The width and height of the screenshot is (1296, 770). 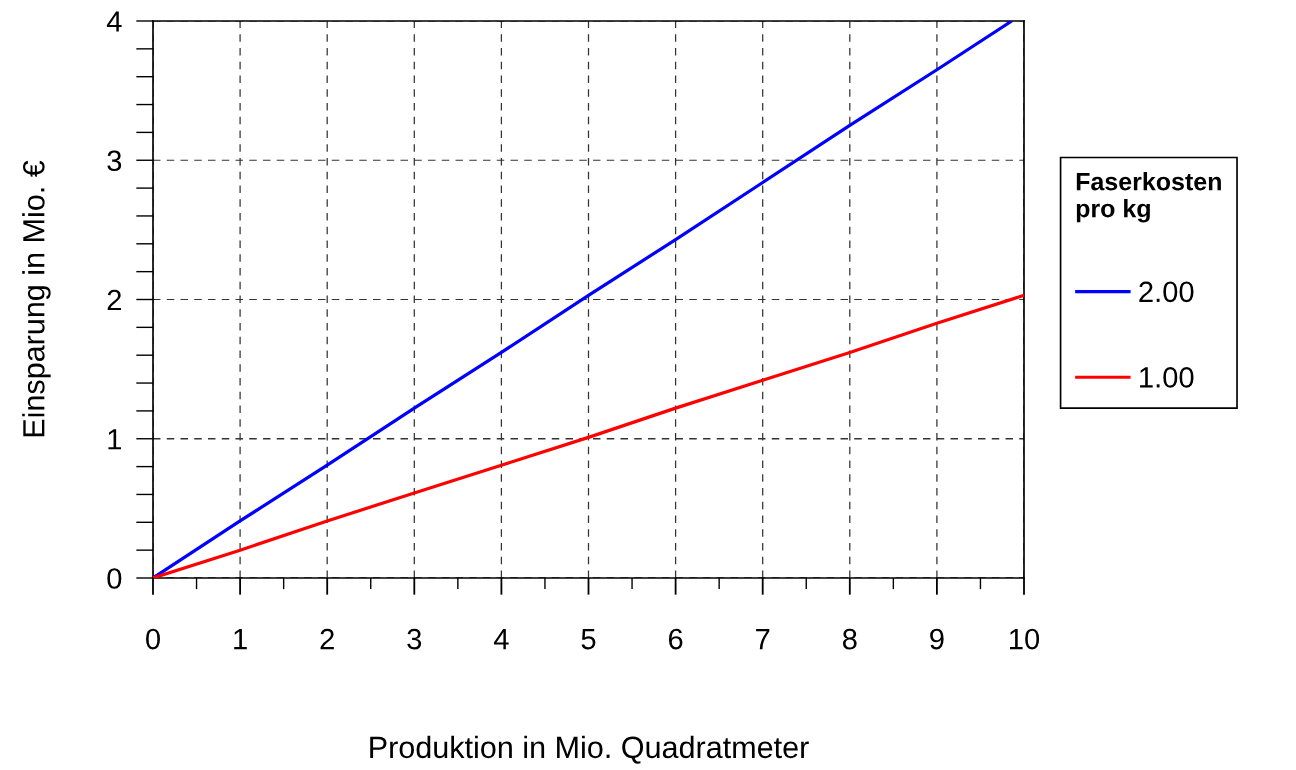 I want to click on x-axis-title: Produktion in Mio. Quadratmeter, so click(x=589, y=749).